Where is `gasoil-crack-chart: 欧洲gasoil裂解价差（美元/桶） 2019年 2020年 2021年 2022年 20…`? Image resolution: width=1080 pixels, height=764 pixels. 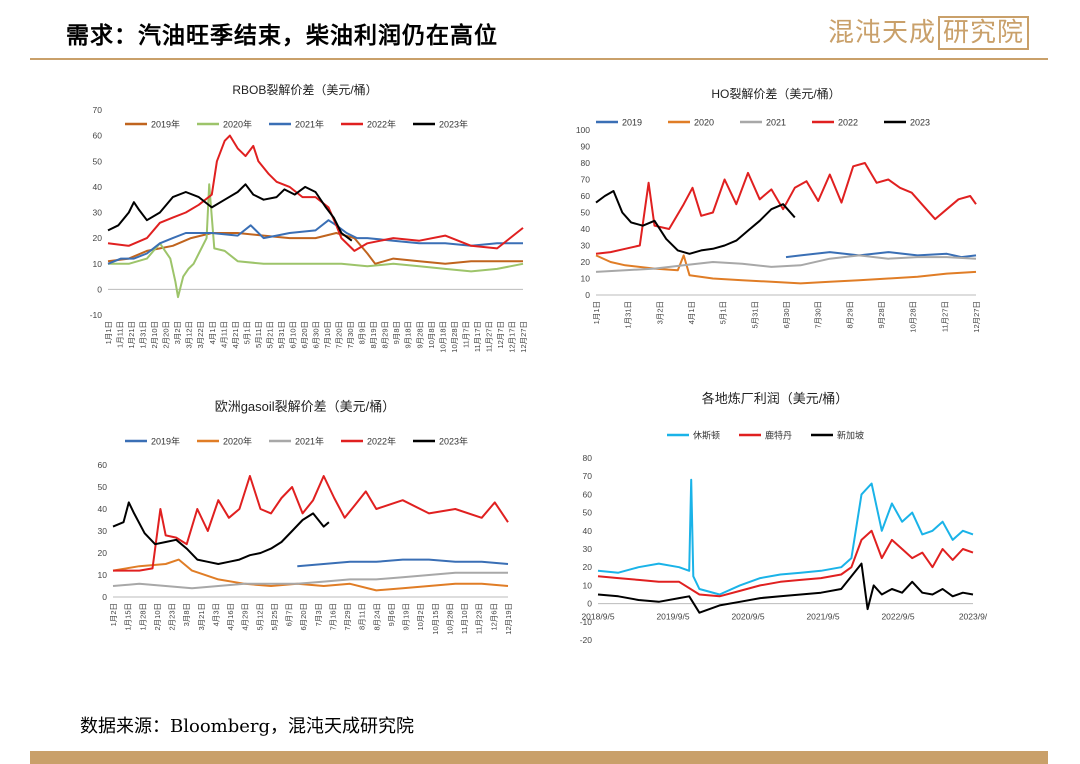
gasoil-crack-chart: 欧洲gasoil裂解价差（美元/桶） 2019年 2020年 2021年 2022年 20… is located at coordinates (305, 517).